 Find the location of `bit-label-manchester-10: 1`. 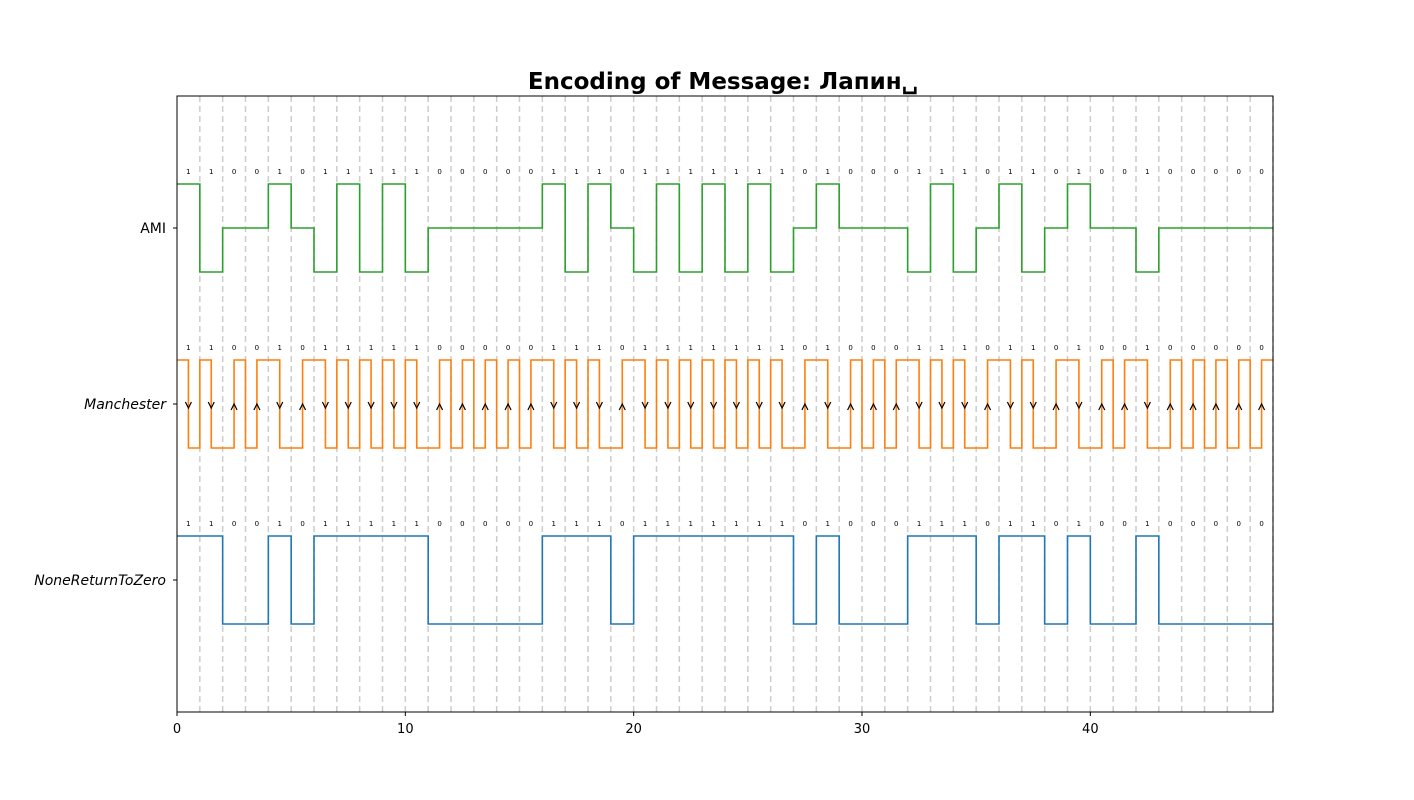

bit-label-manchester-10: 1 is located at coordinates (417, 348).